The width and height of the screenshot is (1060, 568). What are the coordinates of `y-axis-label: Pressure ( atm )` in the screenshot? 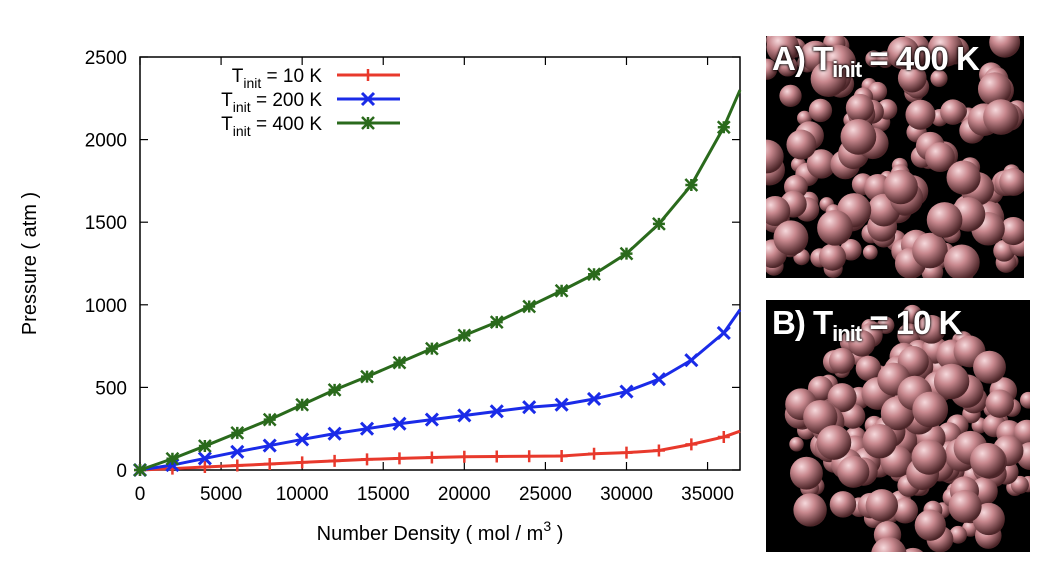 It's located at (30, 263).